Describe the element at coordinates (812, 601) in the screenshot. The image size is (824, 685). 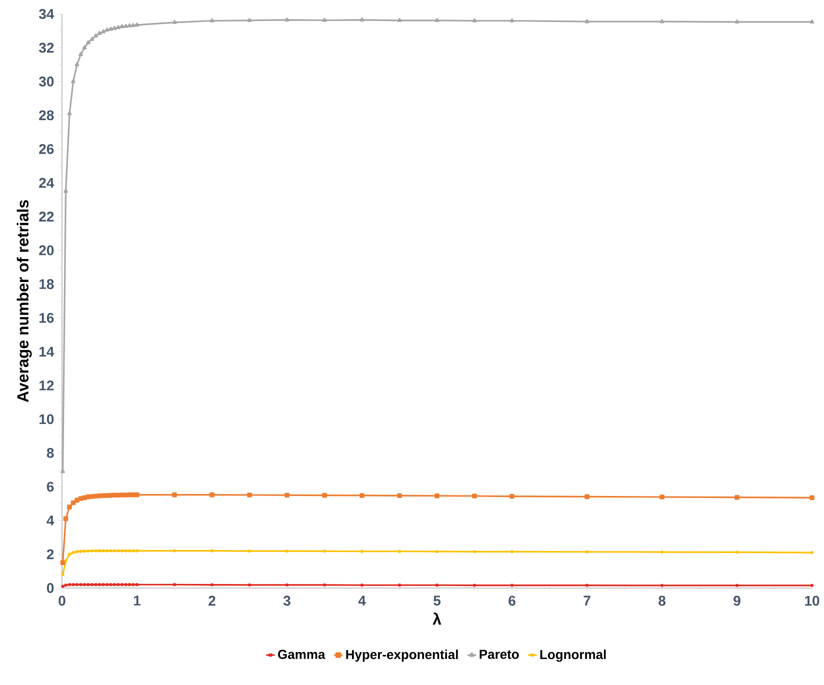
I see `x-tick-label: 10` at that location.